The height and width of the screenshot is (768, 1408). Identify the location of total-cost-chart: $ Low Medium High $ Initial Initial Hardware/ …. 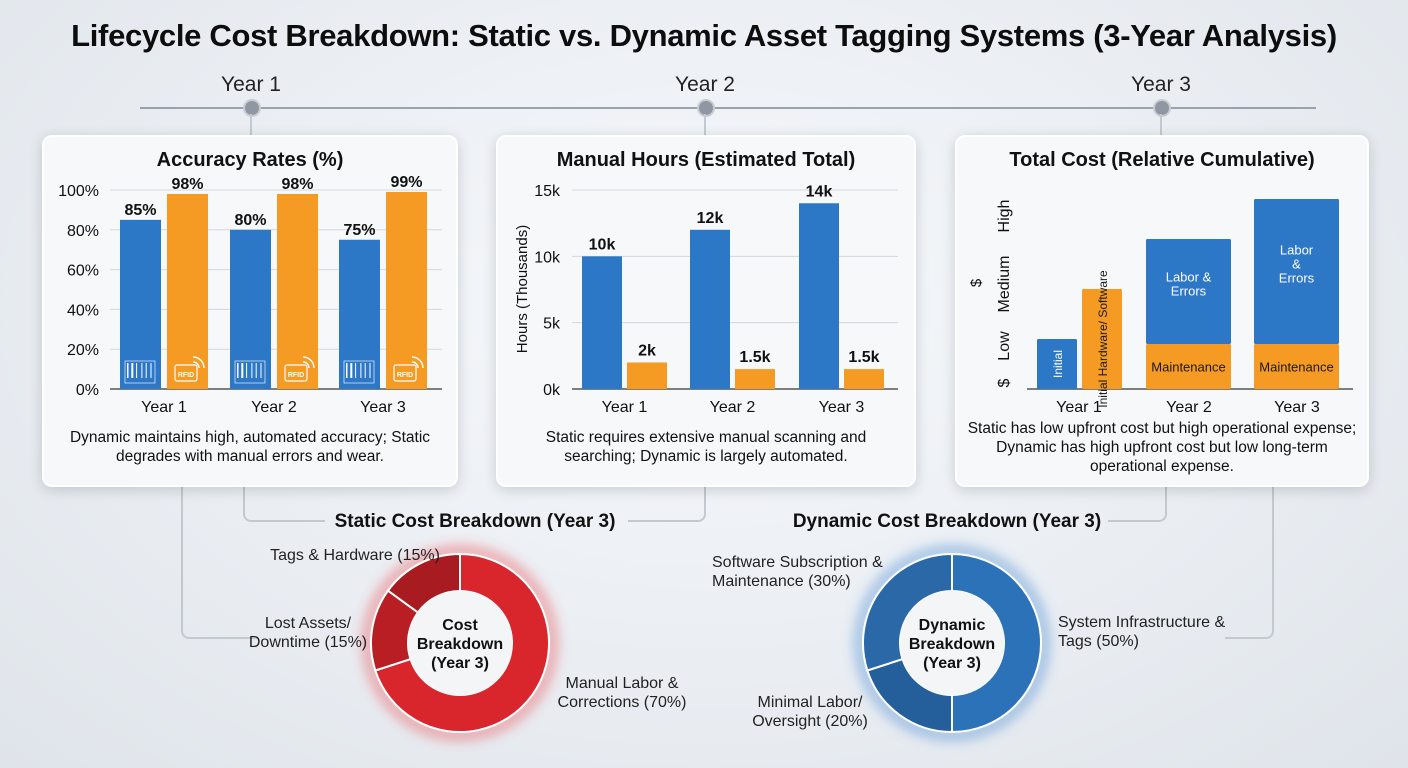
(1160, 307).